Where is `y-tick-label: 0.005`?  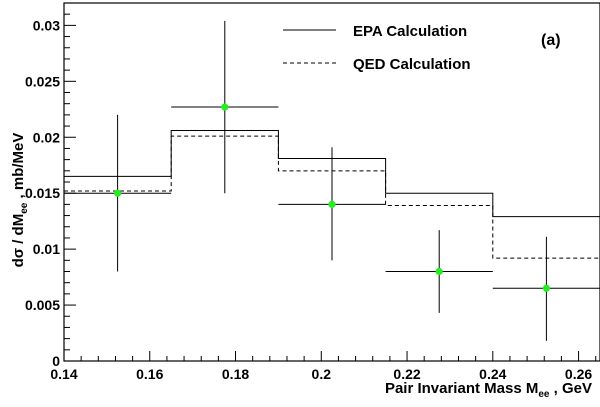
y-tick-label: 0.005 is located at coordinates (42, 305).